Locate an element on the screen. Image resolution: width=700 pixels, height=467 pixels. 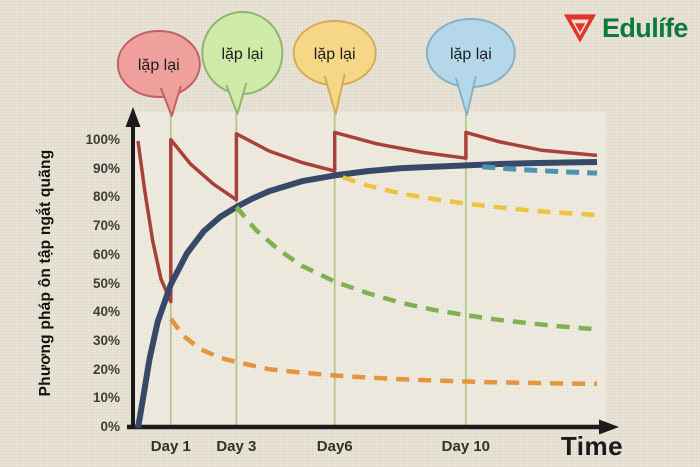
y-axis-arrow is located at coordinates (133, 117).